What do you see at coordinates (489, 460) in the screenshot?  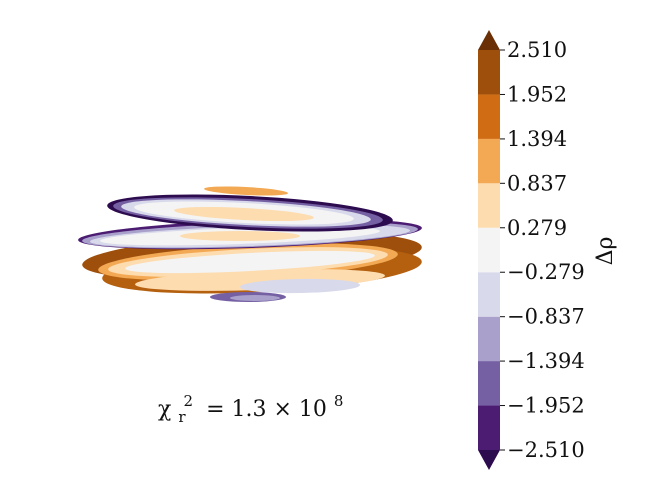 I see `colorbar-extend-low` at bounding box center [489, 460].